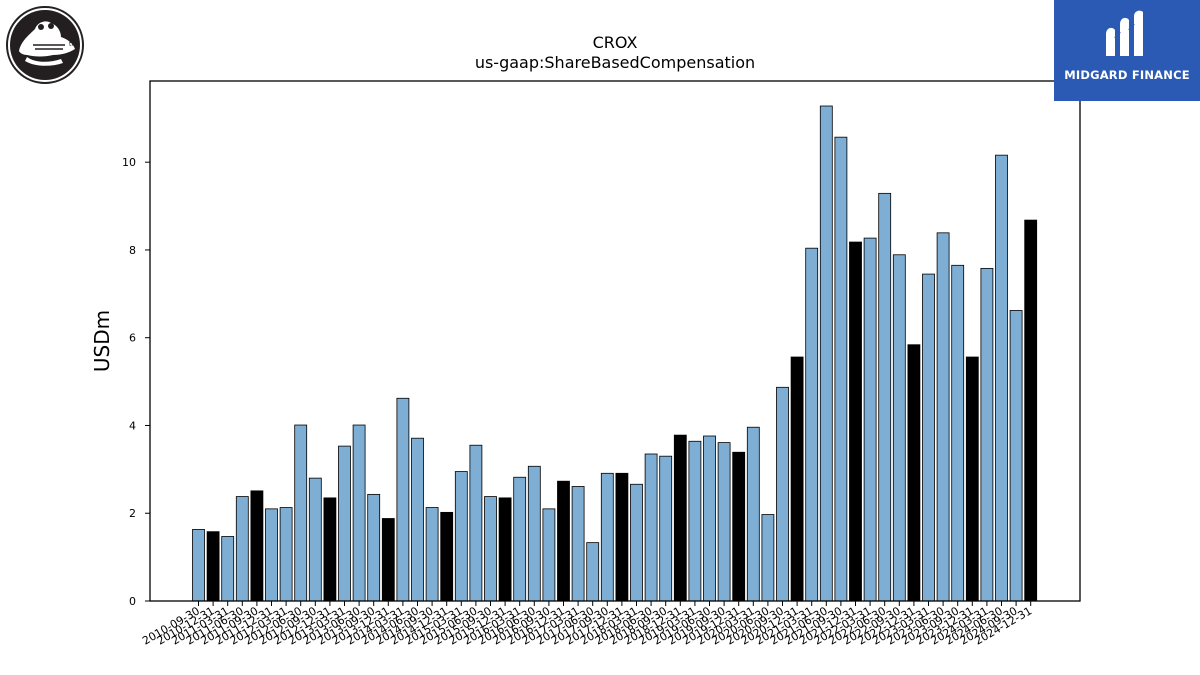 The height and width of the screenshot is (675, 1200). What do you see at coordinates (73, 44) in the screenshot?
I see `trademark-mark: tm` at bounding box center [73, 44].